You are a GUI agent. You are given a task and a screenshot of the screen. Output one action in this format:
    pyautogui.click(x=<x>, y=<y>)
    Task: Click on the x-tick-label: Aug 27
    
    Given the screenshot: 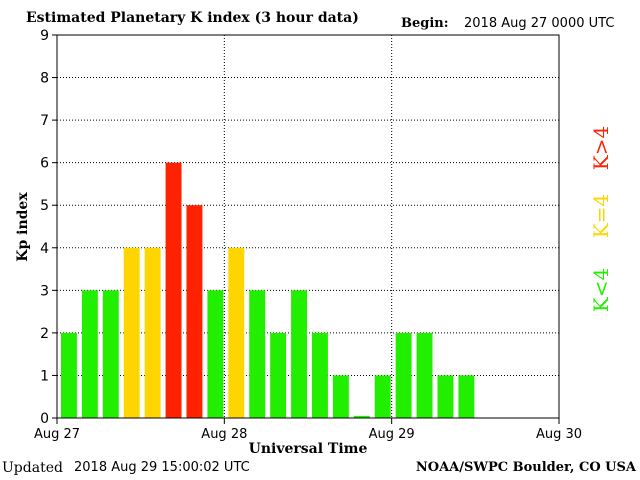 What is the action you would take?
    pyautogui.click(x=57, y=434)
    